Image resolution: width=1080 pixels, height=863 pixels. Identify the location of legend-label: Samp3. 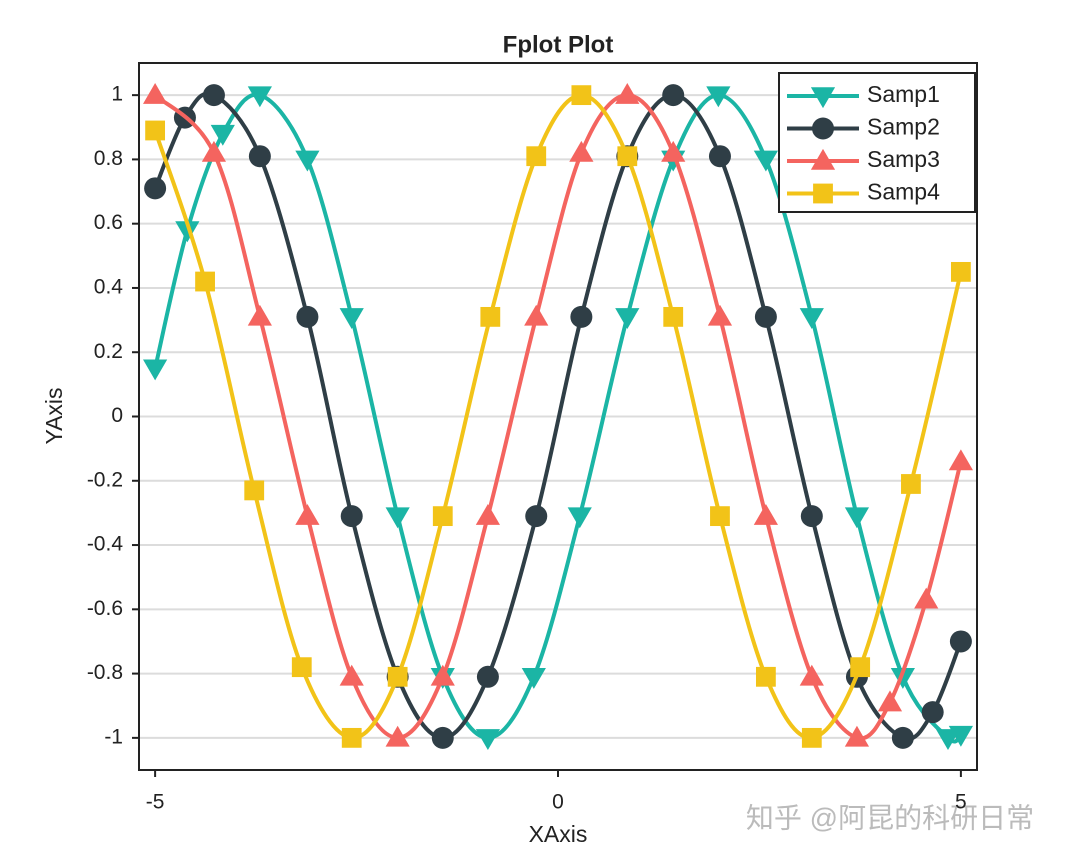
(903, 159).